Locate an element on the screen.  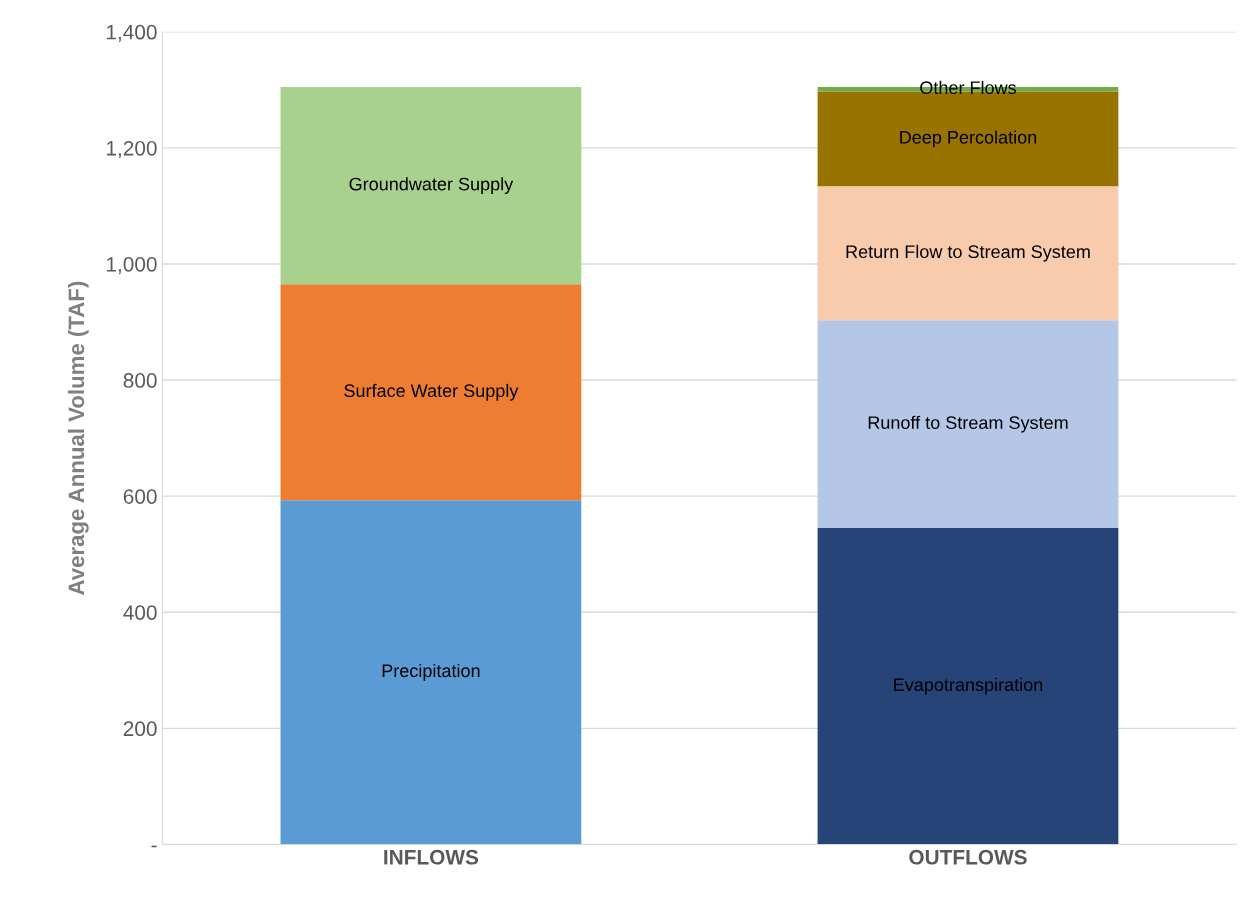
series-label: Precipitation is located at coordinates (431, 672).